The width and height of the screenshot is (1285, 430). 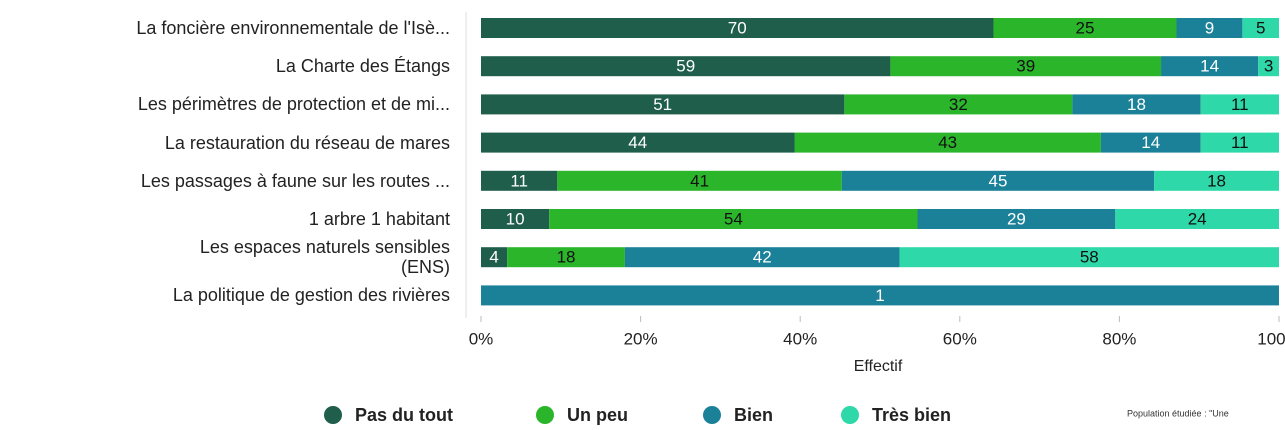 I want to click on legend-label: Bien, so click(x=753, y=415).